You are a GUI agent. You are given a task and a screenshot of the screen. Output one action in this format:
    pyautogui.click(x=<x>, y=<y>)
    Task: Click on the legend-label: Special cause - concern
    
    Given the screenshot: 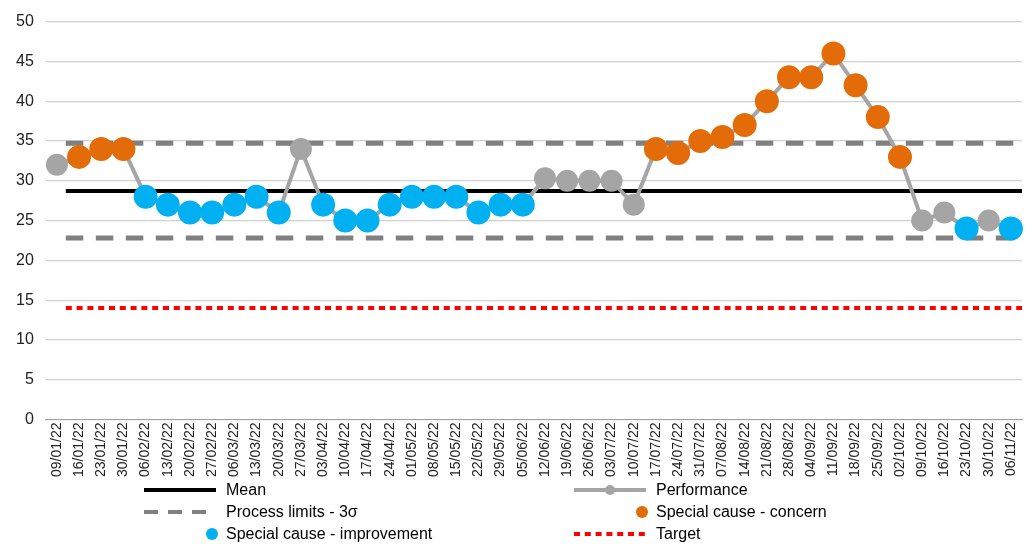 What is the action you would take?
    pyautogui.click(x=741, y=512)
    